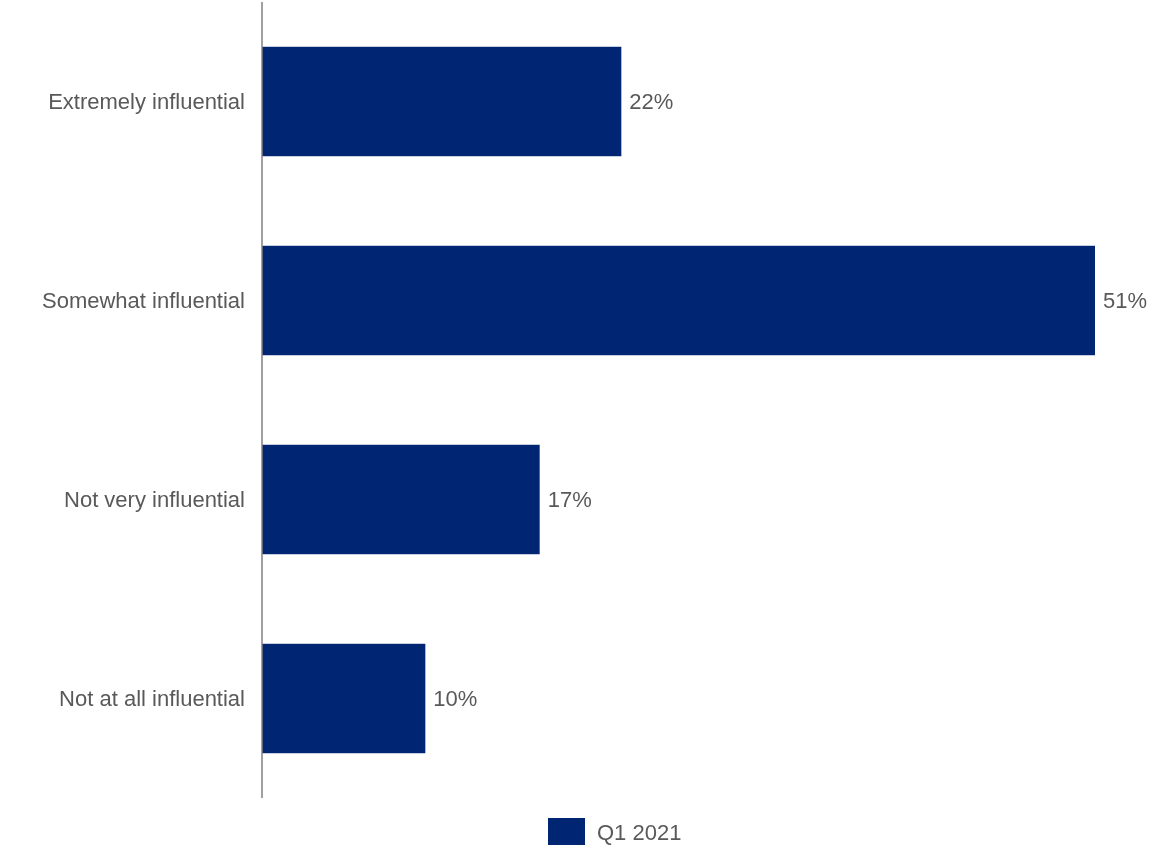 Image resolution: width=1159 pixels, height=850 pixels. Describe the element at coordinates (1125, 301) in the screenshot. I see `data-label: 51%` at that location.